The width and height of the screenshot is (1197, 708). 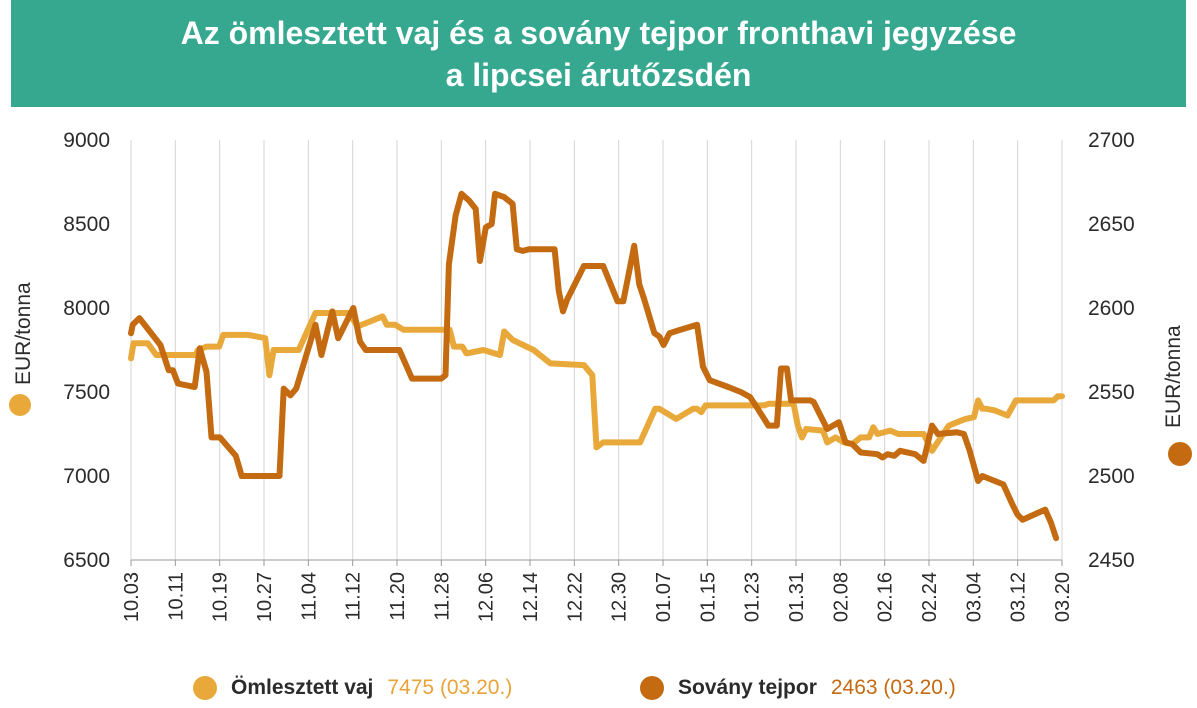 I want to click on left-axis-series-dot, so click(x=20, y=405).